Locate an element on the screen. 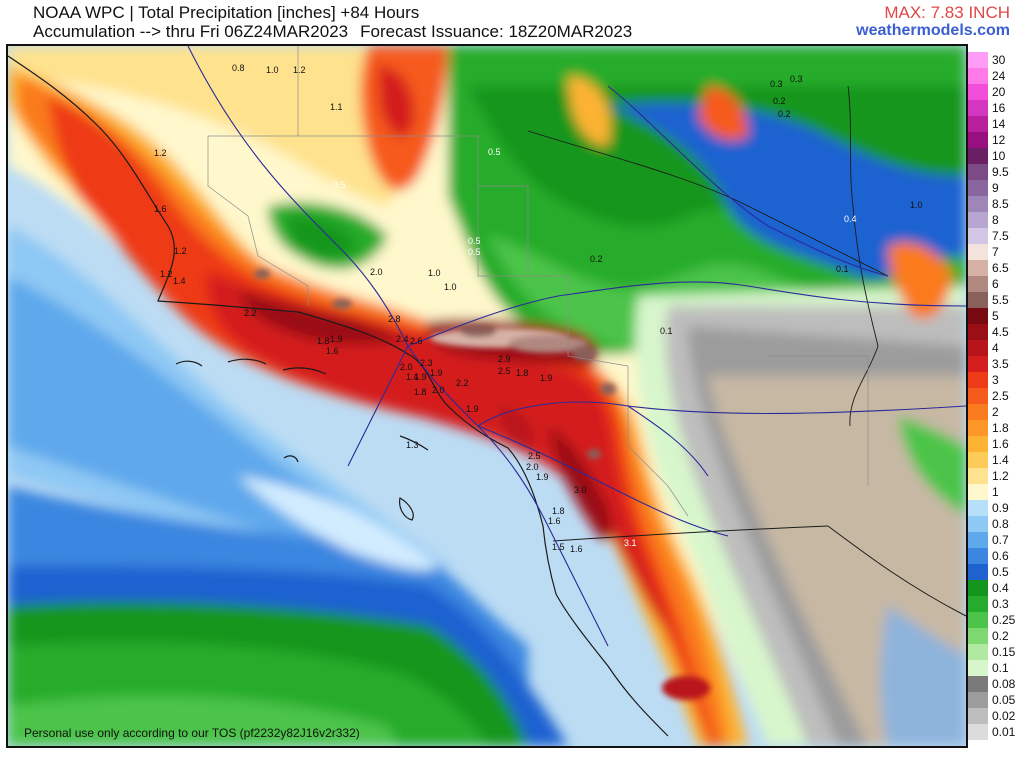  legend-label: 6.5 is located at coordinates (1000, 268).